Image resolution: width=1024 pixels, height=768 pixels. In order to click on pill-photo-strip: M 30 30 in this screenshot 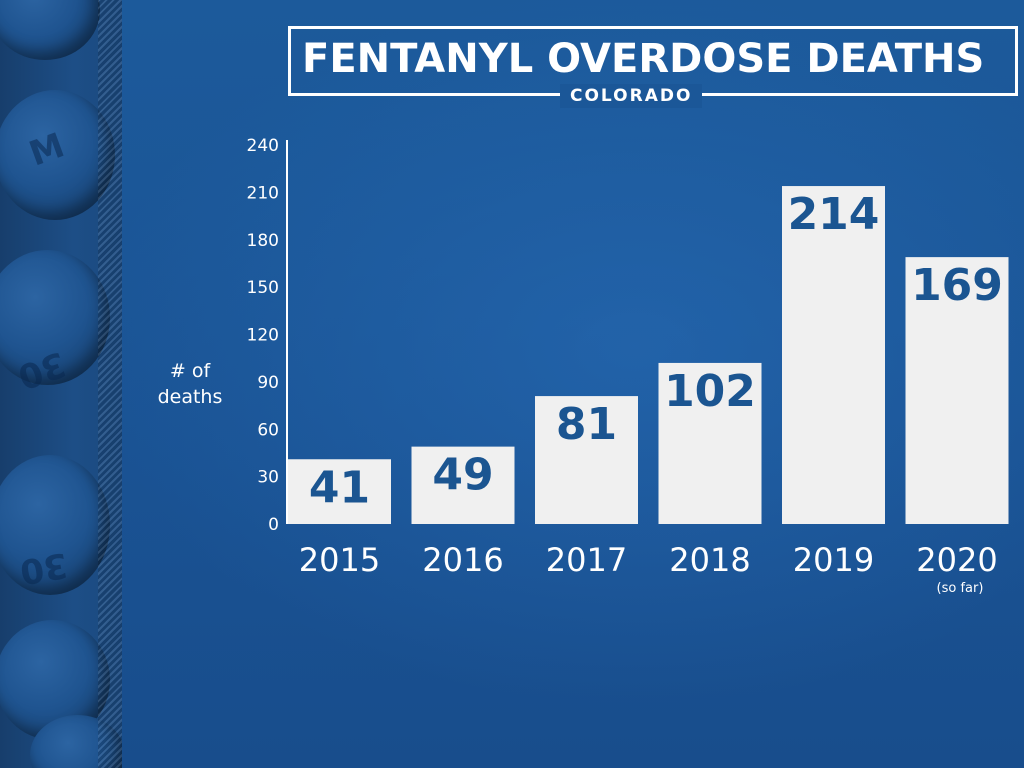, I will do `click(61, 384)`.